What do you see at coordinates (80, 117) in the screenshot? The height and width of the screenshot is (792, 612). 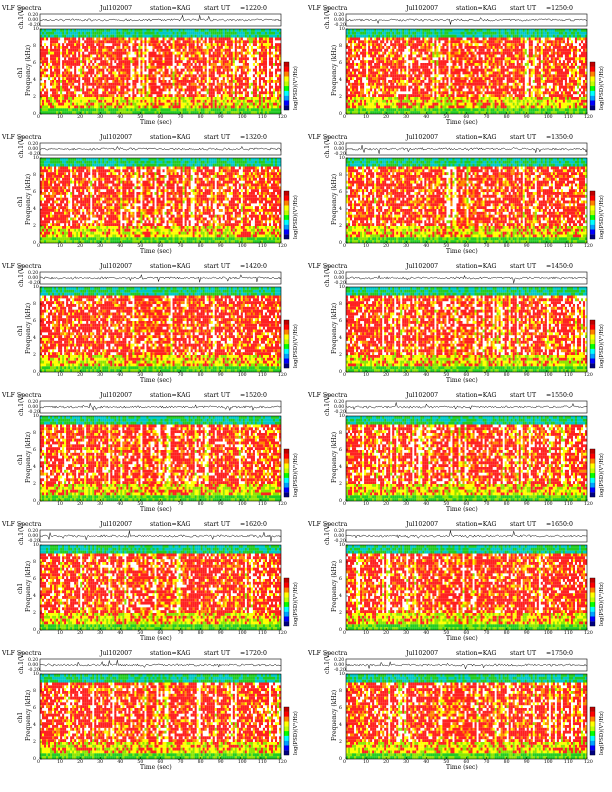 I see `x-tick-label: 20` at bounding box center [80, 117].